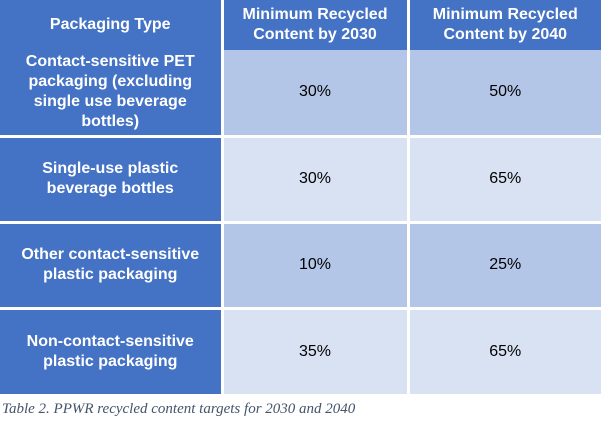 The width and height of the screenshot is (601, 421). What do you see at coordinates (315, 25) in the screenshot?
I see `col-header-min-recycled-2030: Minimum Recycled Content by 2030` at bounding box center [315, 25].